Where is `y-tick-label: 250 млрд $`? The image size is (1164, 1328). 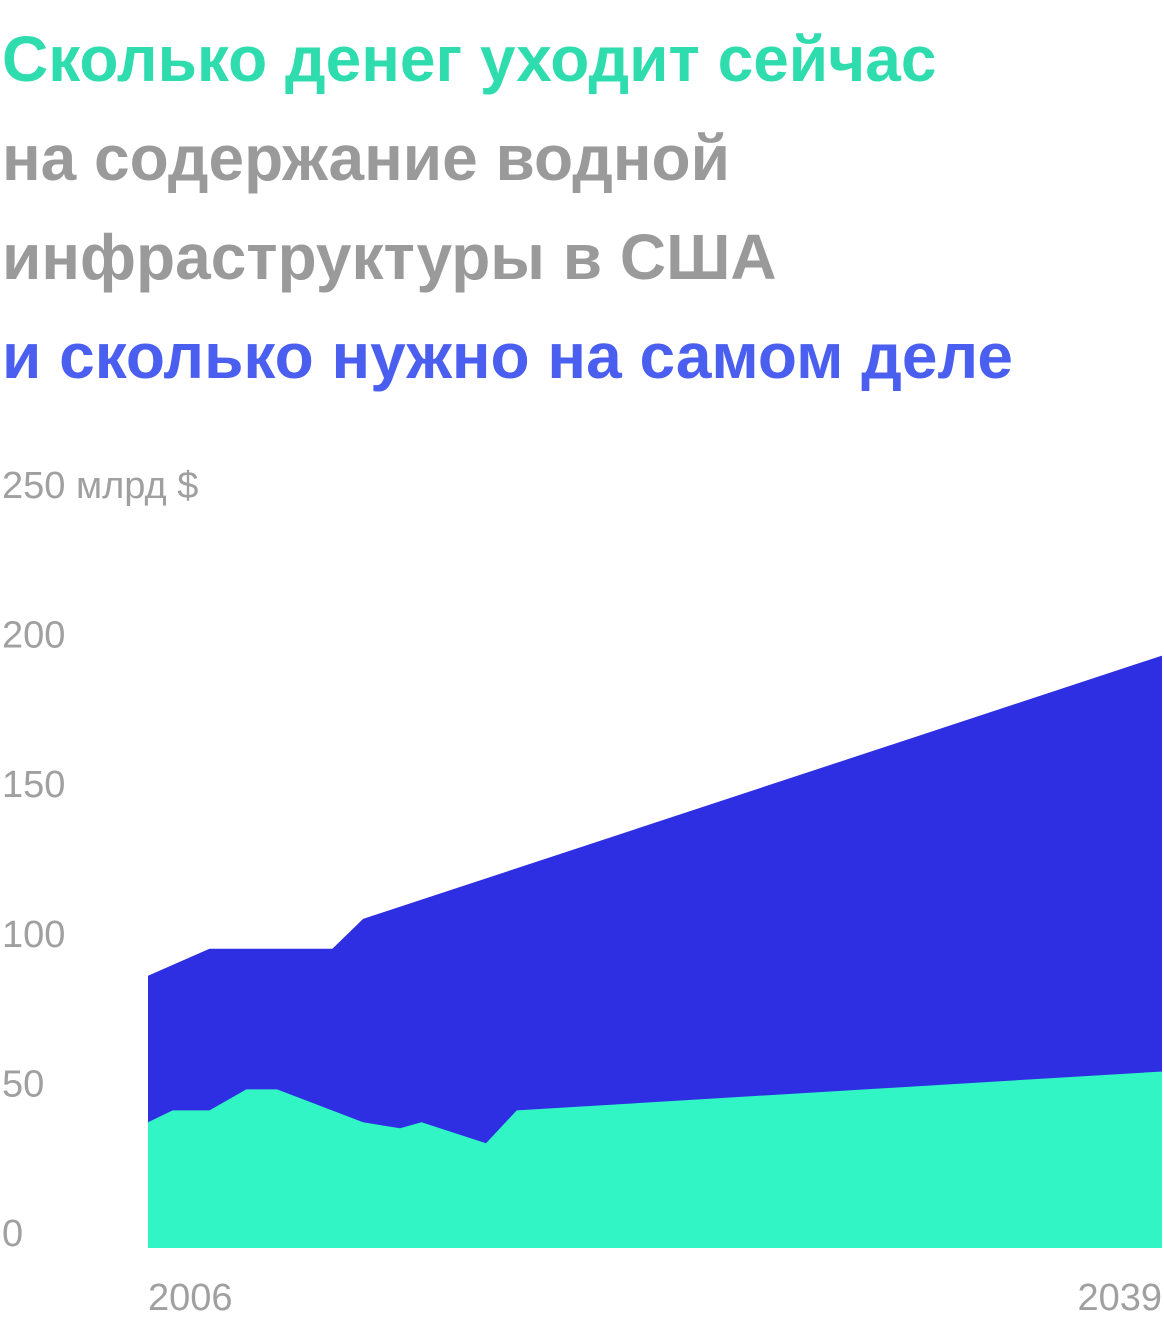
y-tick-label: 250 млрд $ is located at coordinates (100, 486).